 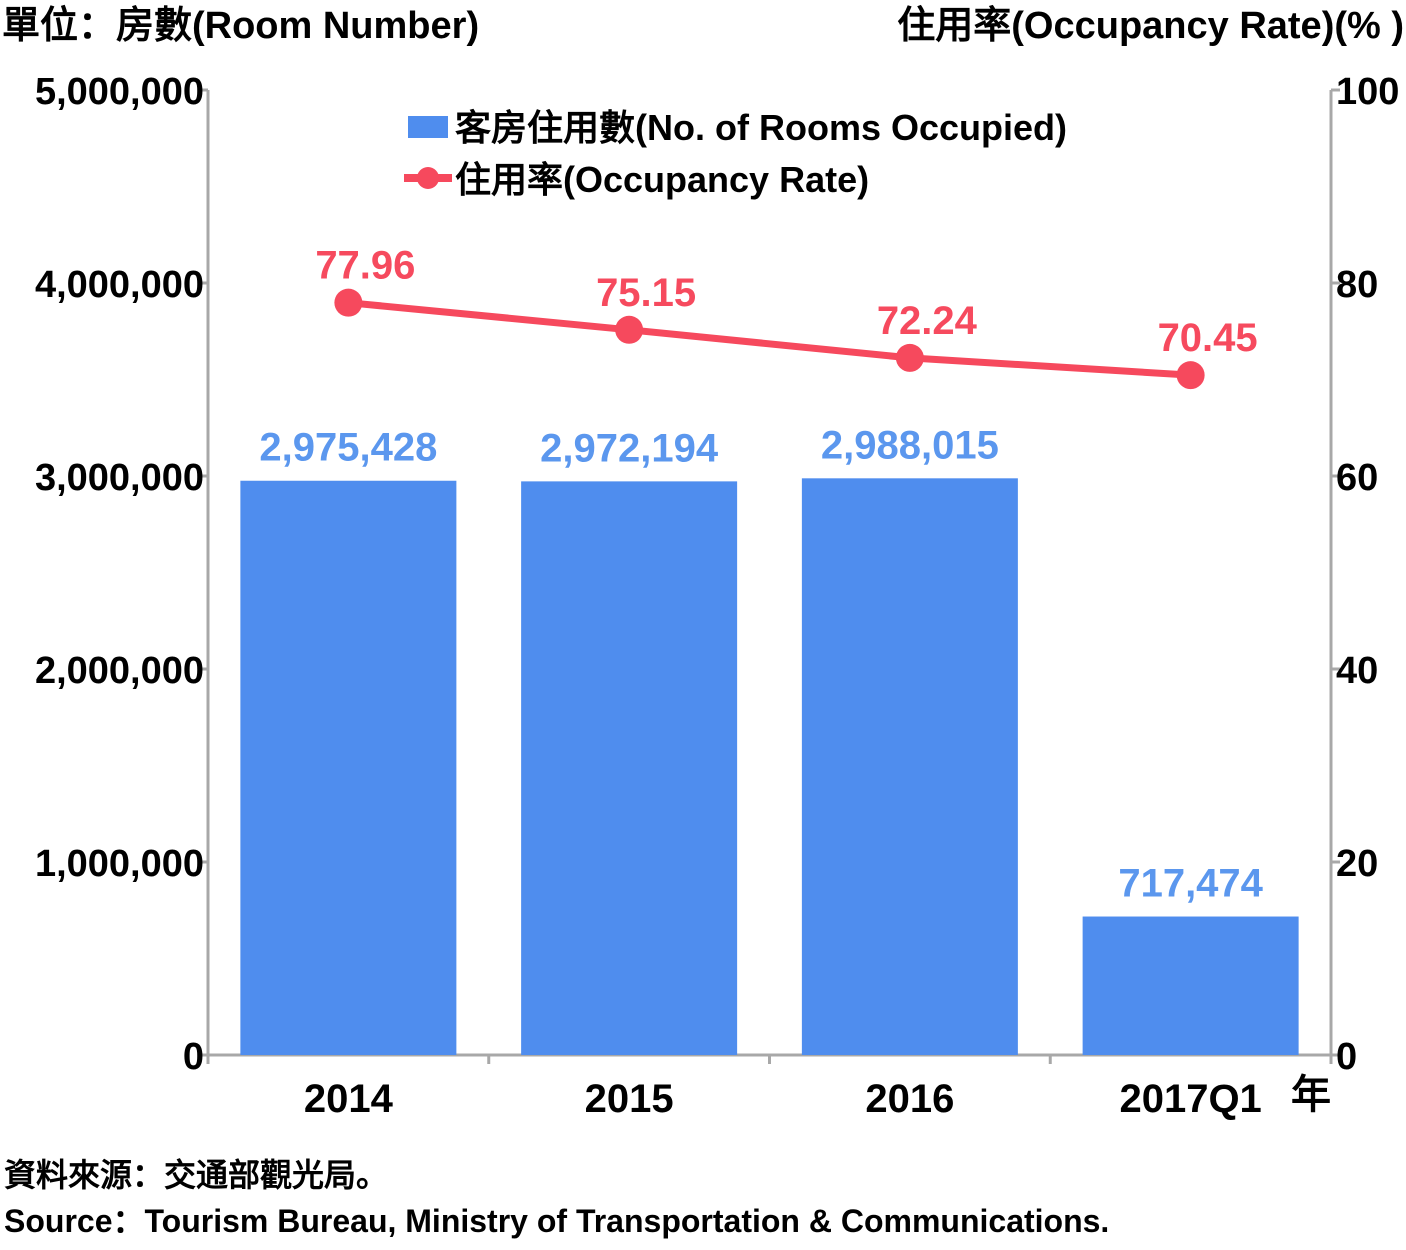 What do you see at coordinates (193, 1057) in the screenshot?
I see `left-tick-label: 0` at bounding box center [193, 1057].